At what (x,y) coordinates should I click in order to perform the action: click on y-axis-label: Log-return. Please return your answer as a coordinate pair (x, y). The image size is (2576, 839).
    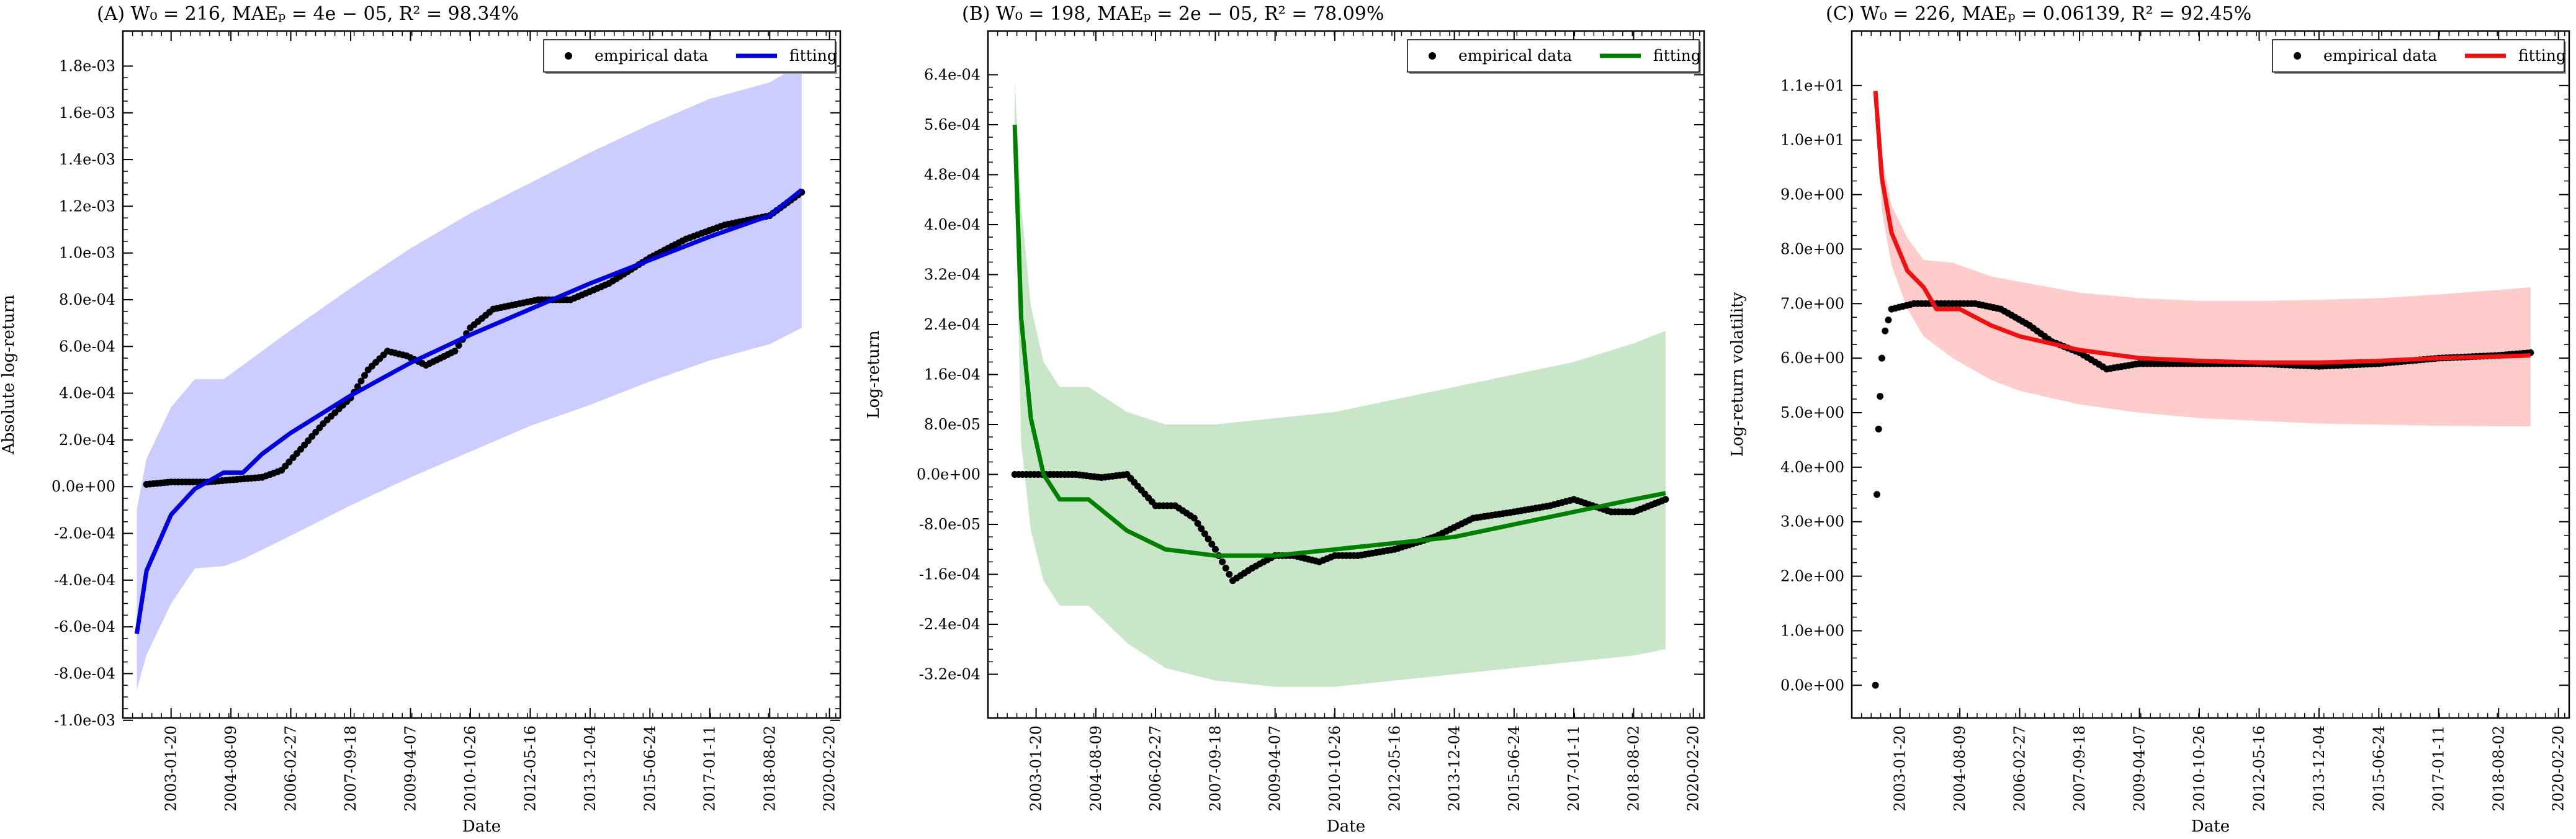
    Looking at the image, I should click on (874, 375).